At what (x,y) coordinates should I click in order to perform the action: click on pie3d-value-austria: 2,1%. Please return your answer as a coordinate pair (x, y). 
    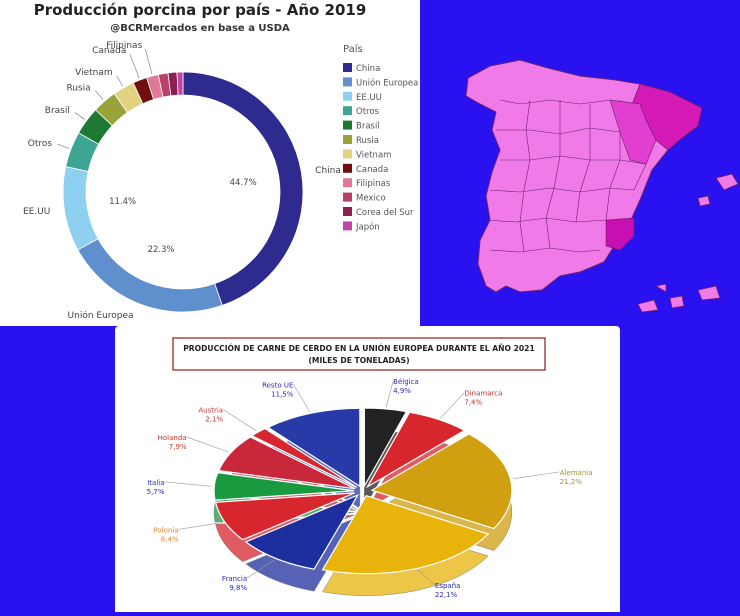
    Looking at the image, I should click on (214, 419).